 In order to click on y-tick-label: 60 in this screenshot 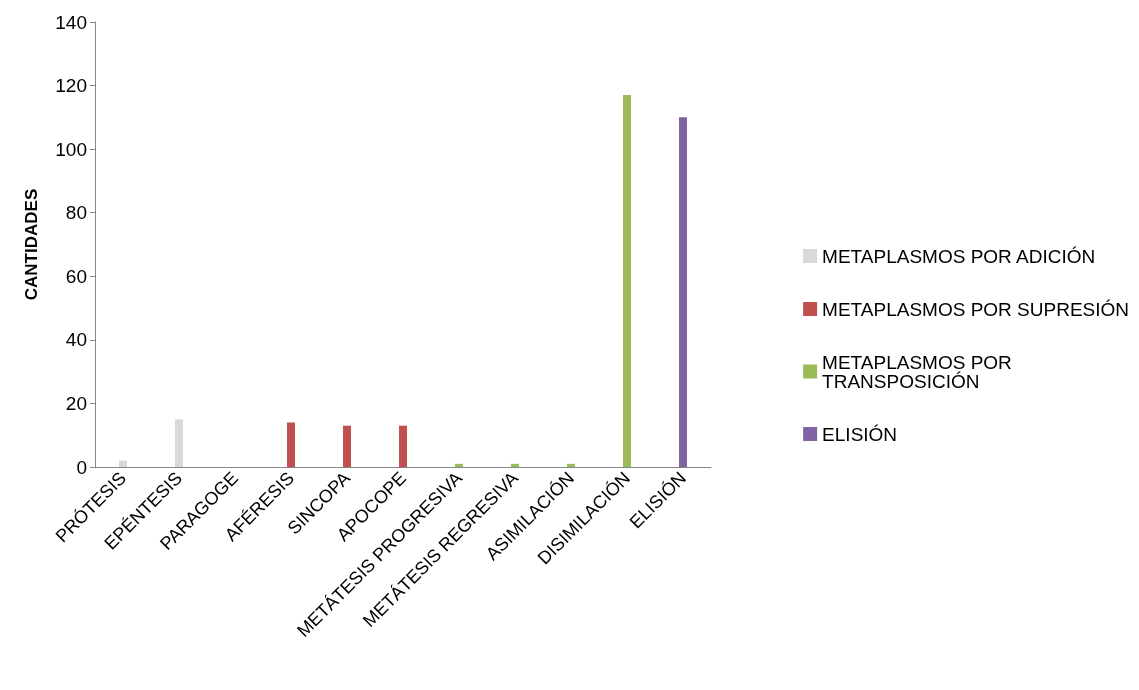, I will do `click(76, 276)`.